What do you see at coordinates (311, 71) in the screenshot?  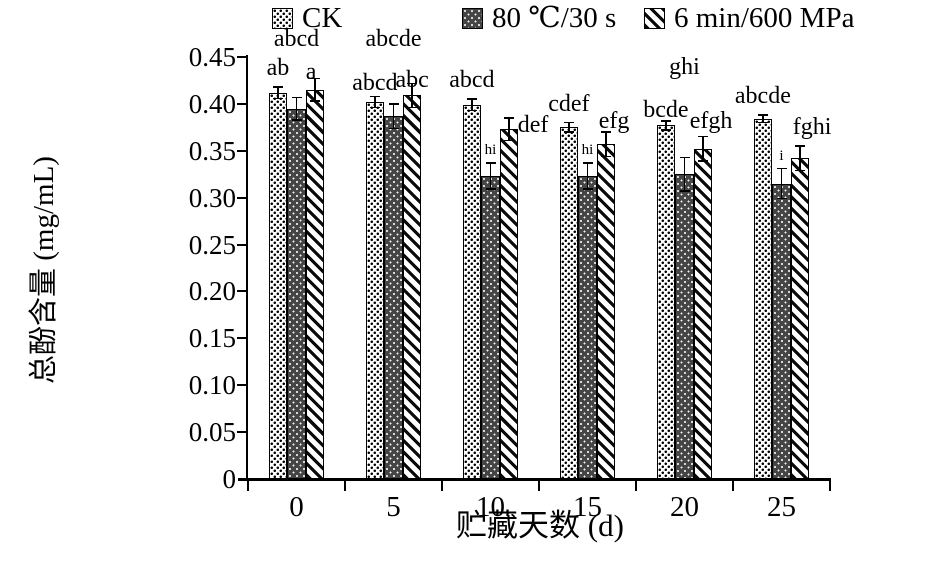 I see `significance-letter: a` at bounding box center [311, 71].